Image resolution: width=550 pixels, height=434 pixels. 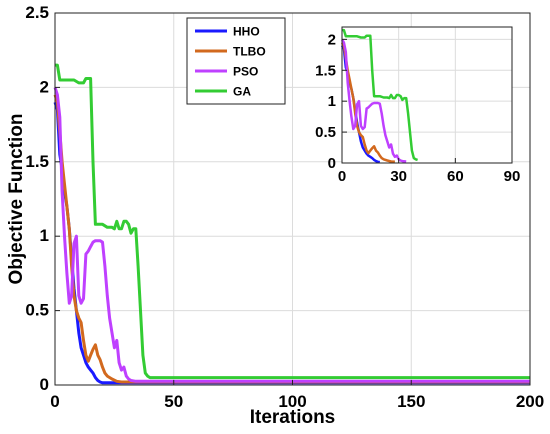 What do you see at coordinates (411, 401) in the screenshot?
I see `main-xtick-label-3: 150` at bounding box center [411, 401].